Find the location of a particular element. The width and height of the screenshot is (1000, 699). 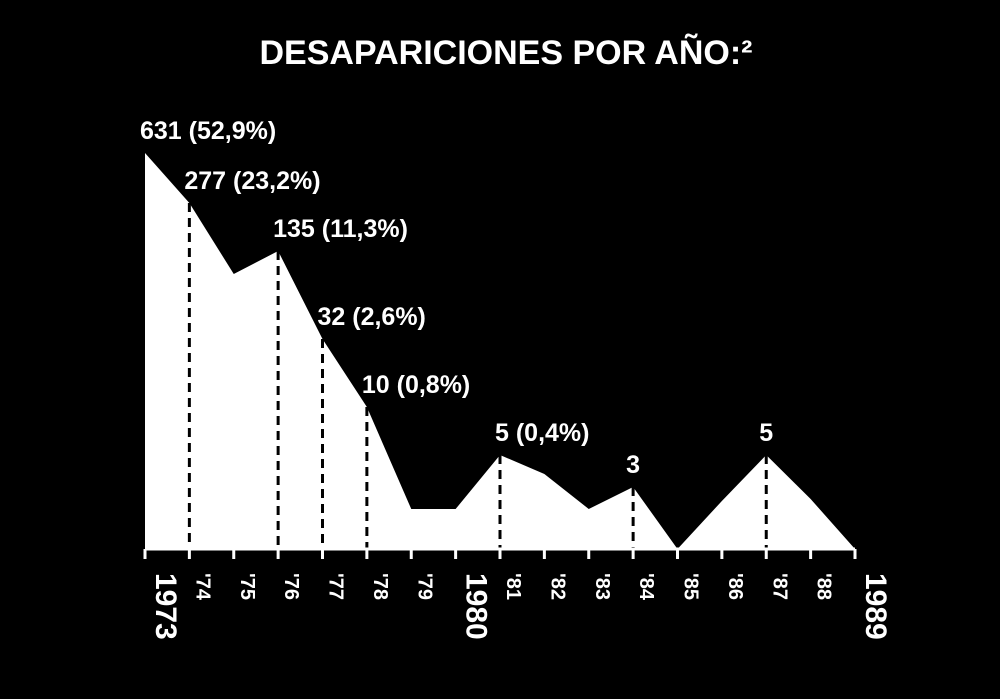

tick-label-1987: '87 is located at coordinates (779, 586).